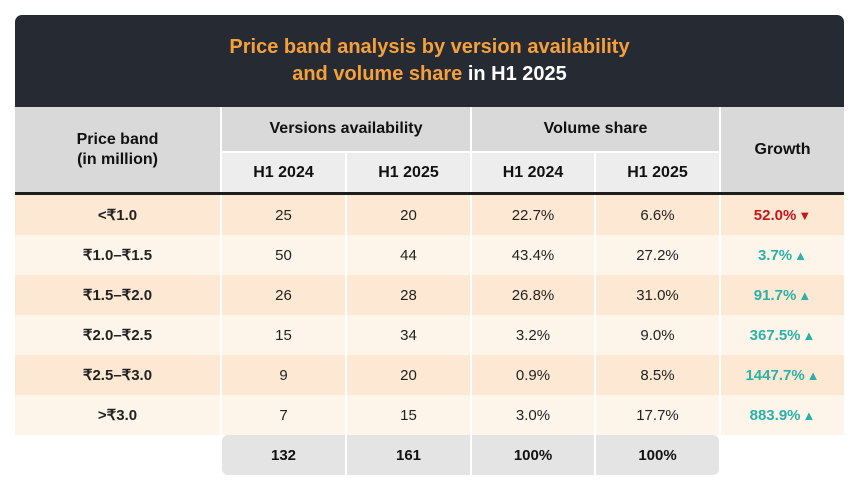 The width and height of the screenshot is (860, 490). I want to click on versions-h1-2025-cell: 15, so click(408, 415).